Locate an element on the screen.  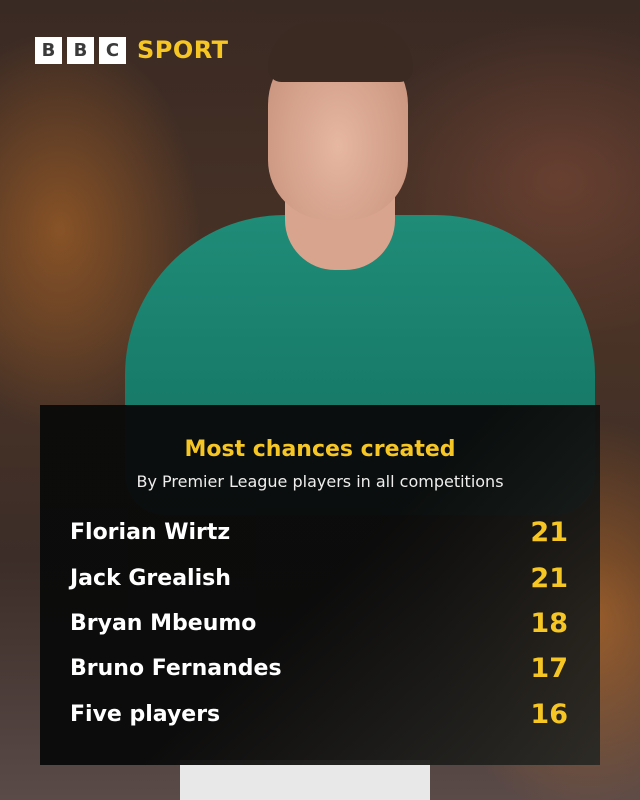
player-shorts is located at coordinates (305, 780).